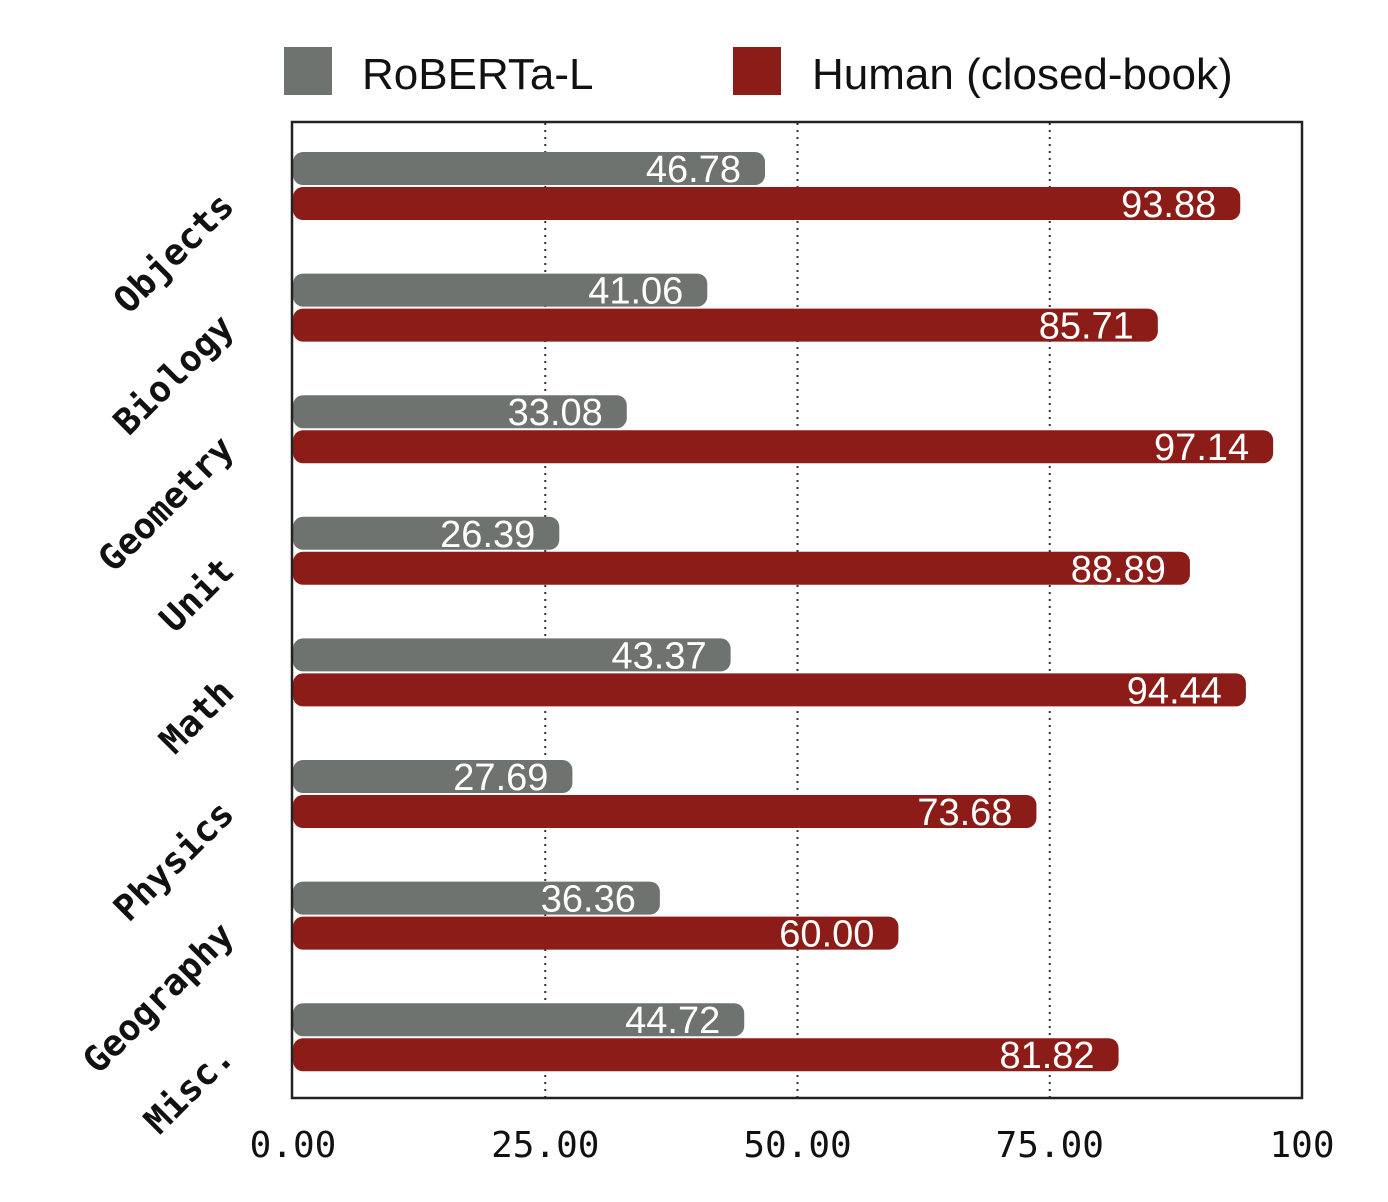 The height and width of the screenshot is (1202, 1388). Describe the element at coordinates (426, 533) in the screenshot. I see `bar-roberta-l-unit` at that location.